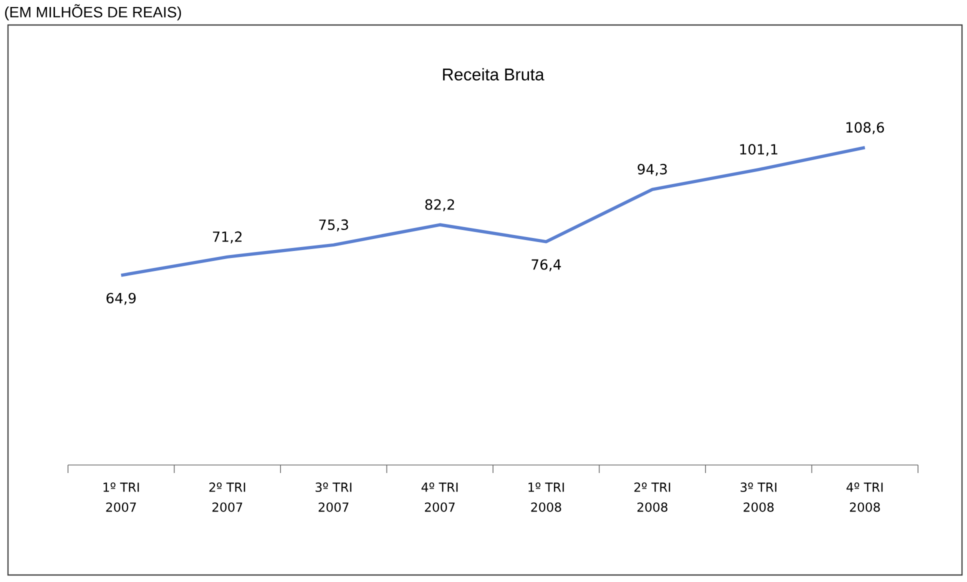 The width and height of the screenshot is (967, 582). Describe the element at coordinates (121, 497) in the screenshot. I see `x-tick-label: 1º TRI 2007` at that location.